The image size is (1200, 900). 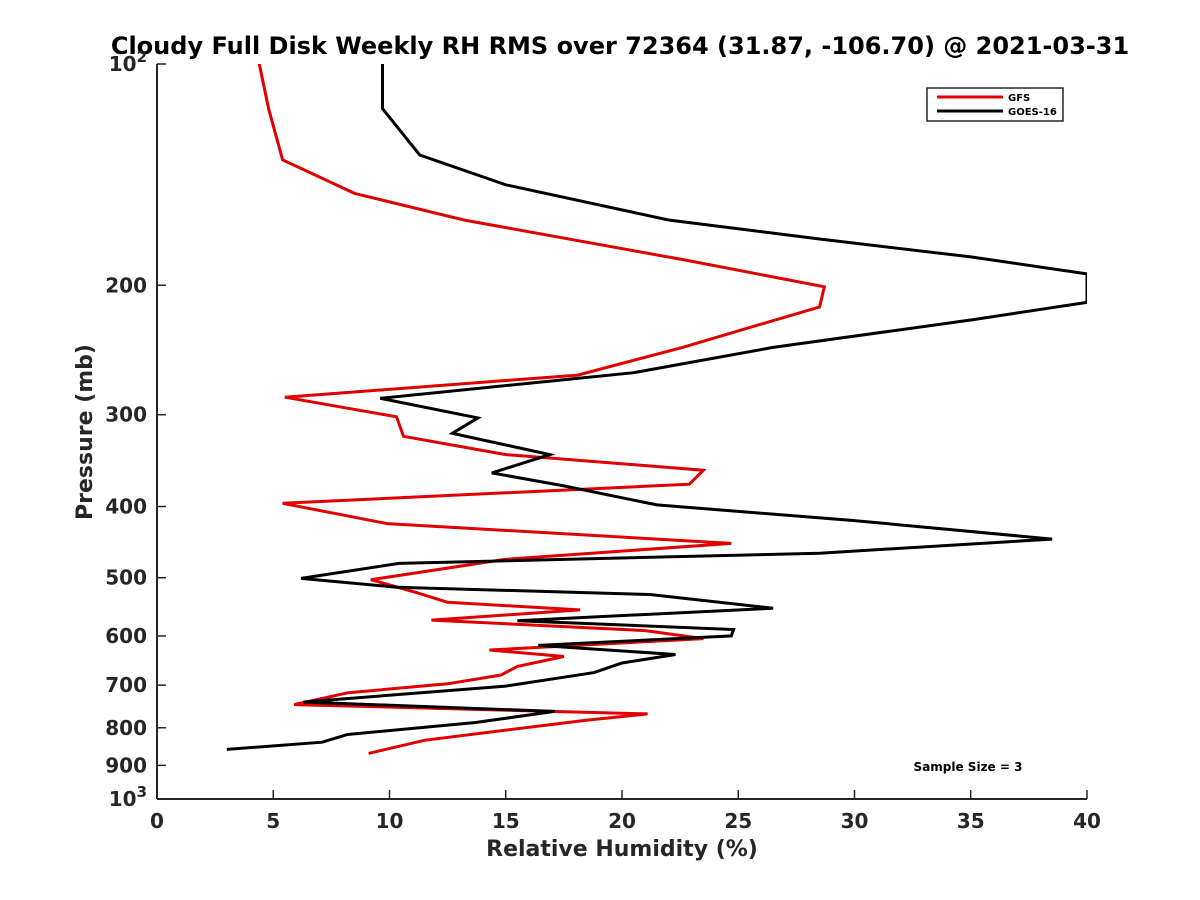 What do you see at coordinates (135, 429) in the screenshot?
I see `y-ticks: 10² 200 300 400 500 600 700 800 900 10³` at bounding box center [135, 429].